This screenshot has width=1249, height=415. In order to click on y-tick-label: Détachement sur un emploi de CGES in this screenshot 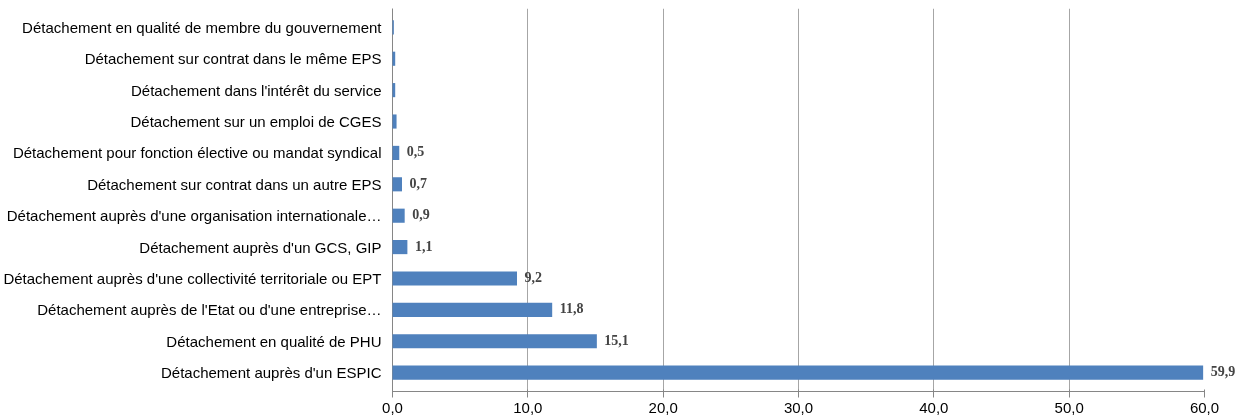, I will do `click(256, 122)`.